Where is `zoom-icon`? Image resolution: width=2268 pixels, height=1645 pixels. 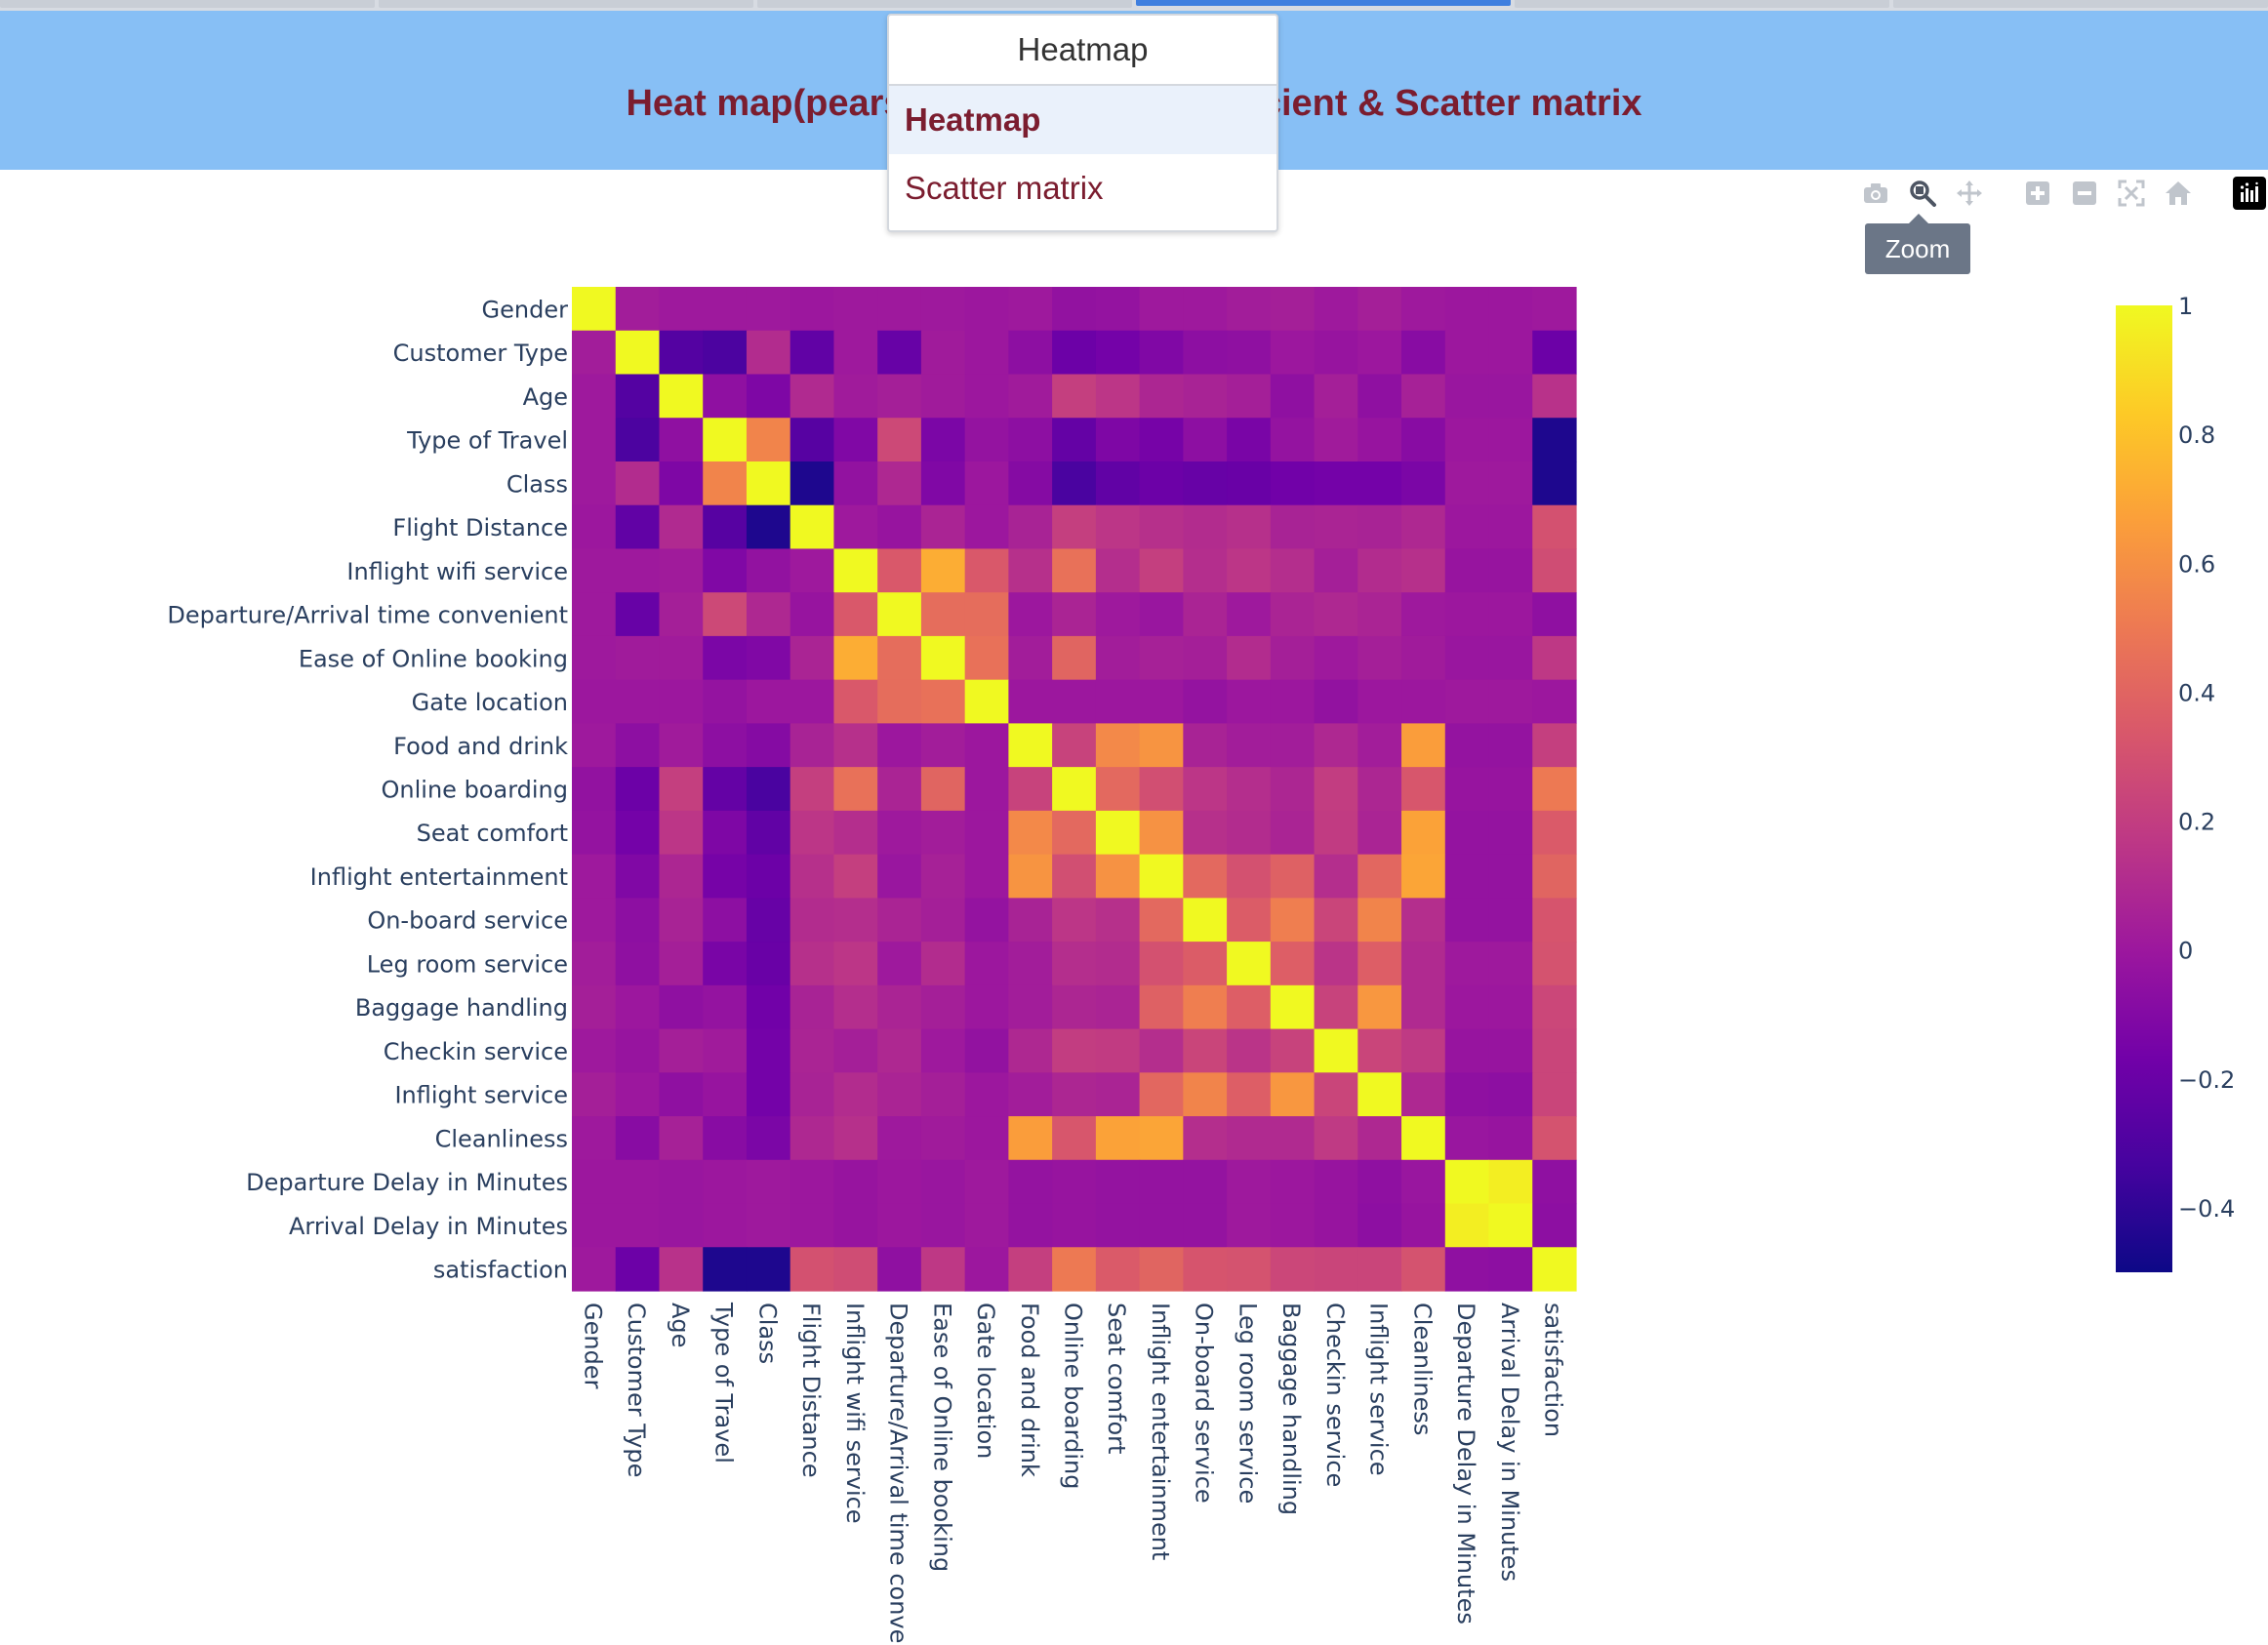 zoom-icon is located at coordinates (1923, 193).